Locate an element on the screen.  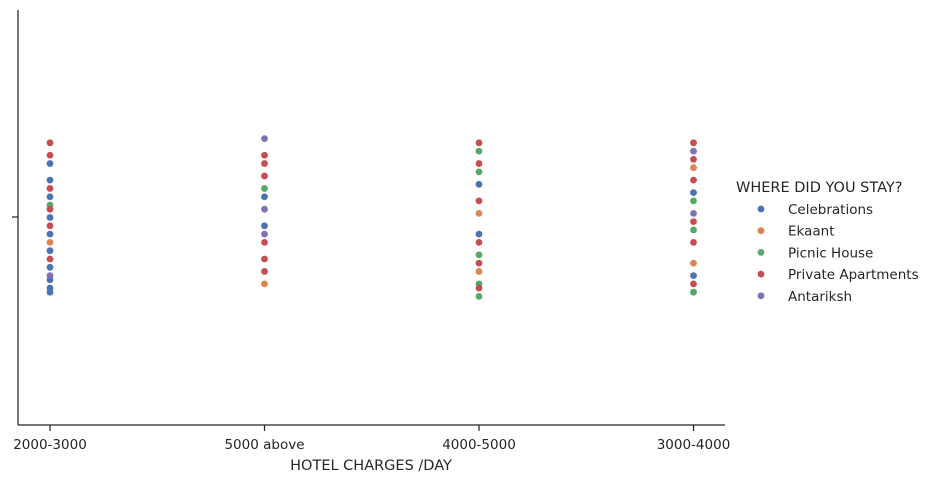
legend-label: Private Apartments is located at coordinates (853, 275).